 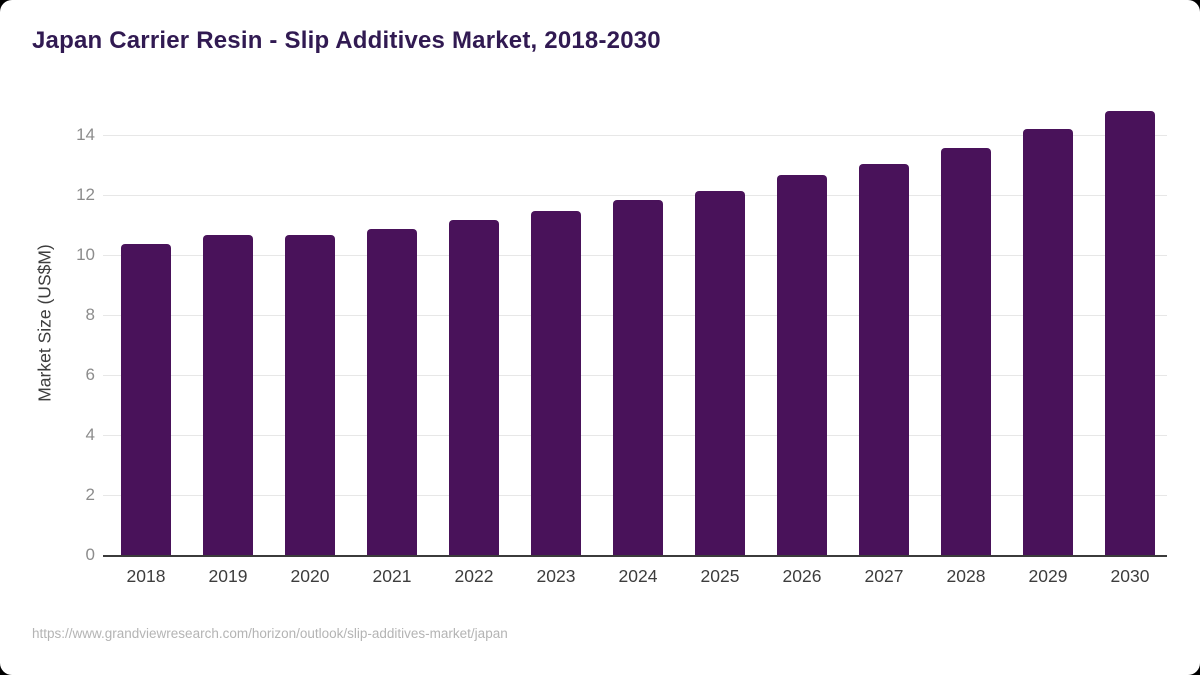 What do you see at coordinates (228, 576) in the screenshot?
I see `x-tick-label-2019: 2019` at bounding box center [228, 576].